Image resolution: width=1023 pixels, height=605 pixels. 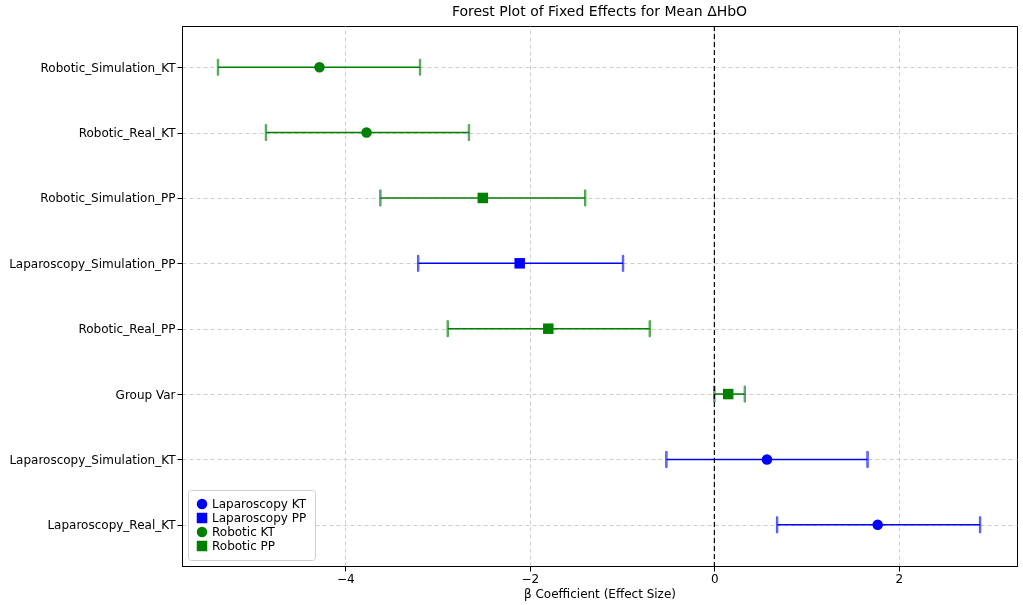 What do you see at coordinates (112, 525) in the screenshot?
I see `y-tick-label: Laparoscopy_Real_KT` at bounding box center [112, 525].